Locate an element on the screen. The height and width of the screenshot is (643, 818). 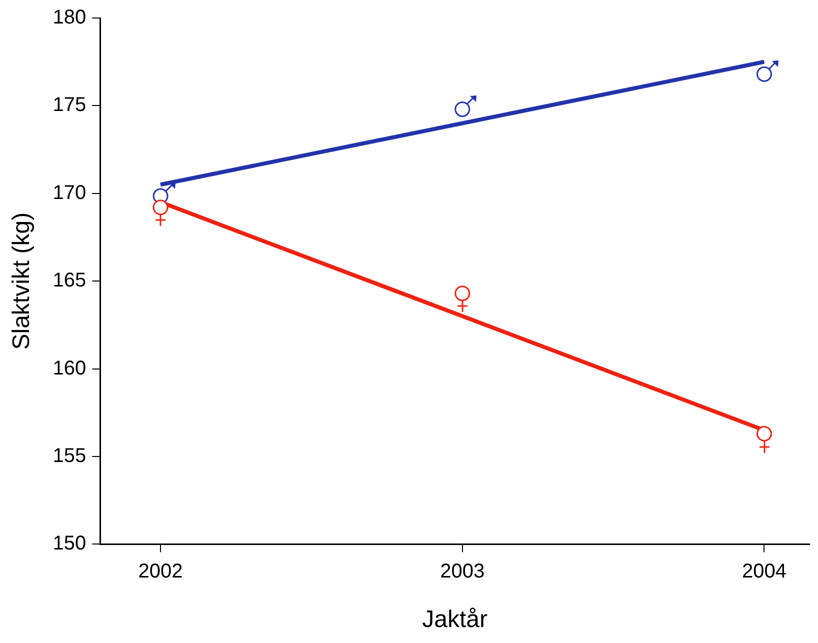
x-tick-label: 2002 is located at coordinates (160, 571).